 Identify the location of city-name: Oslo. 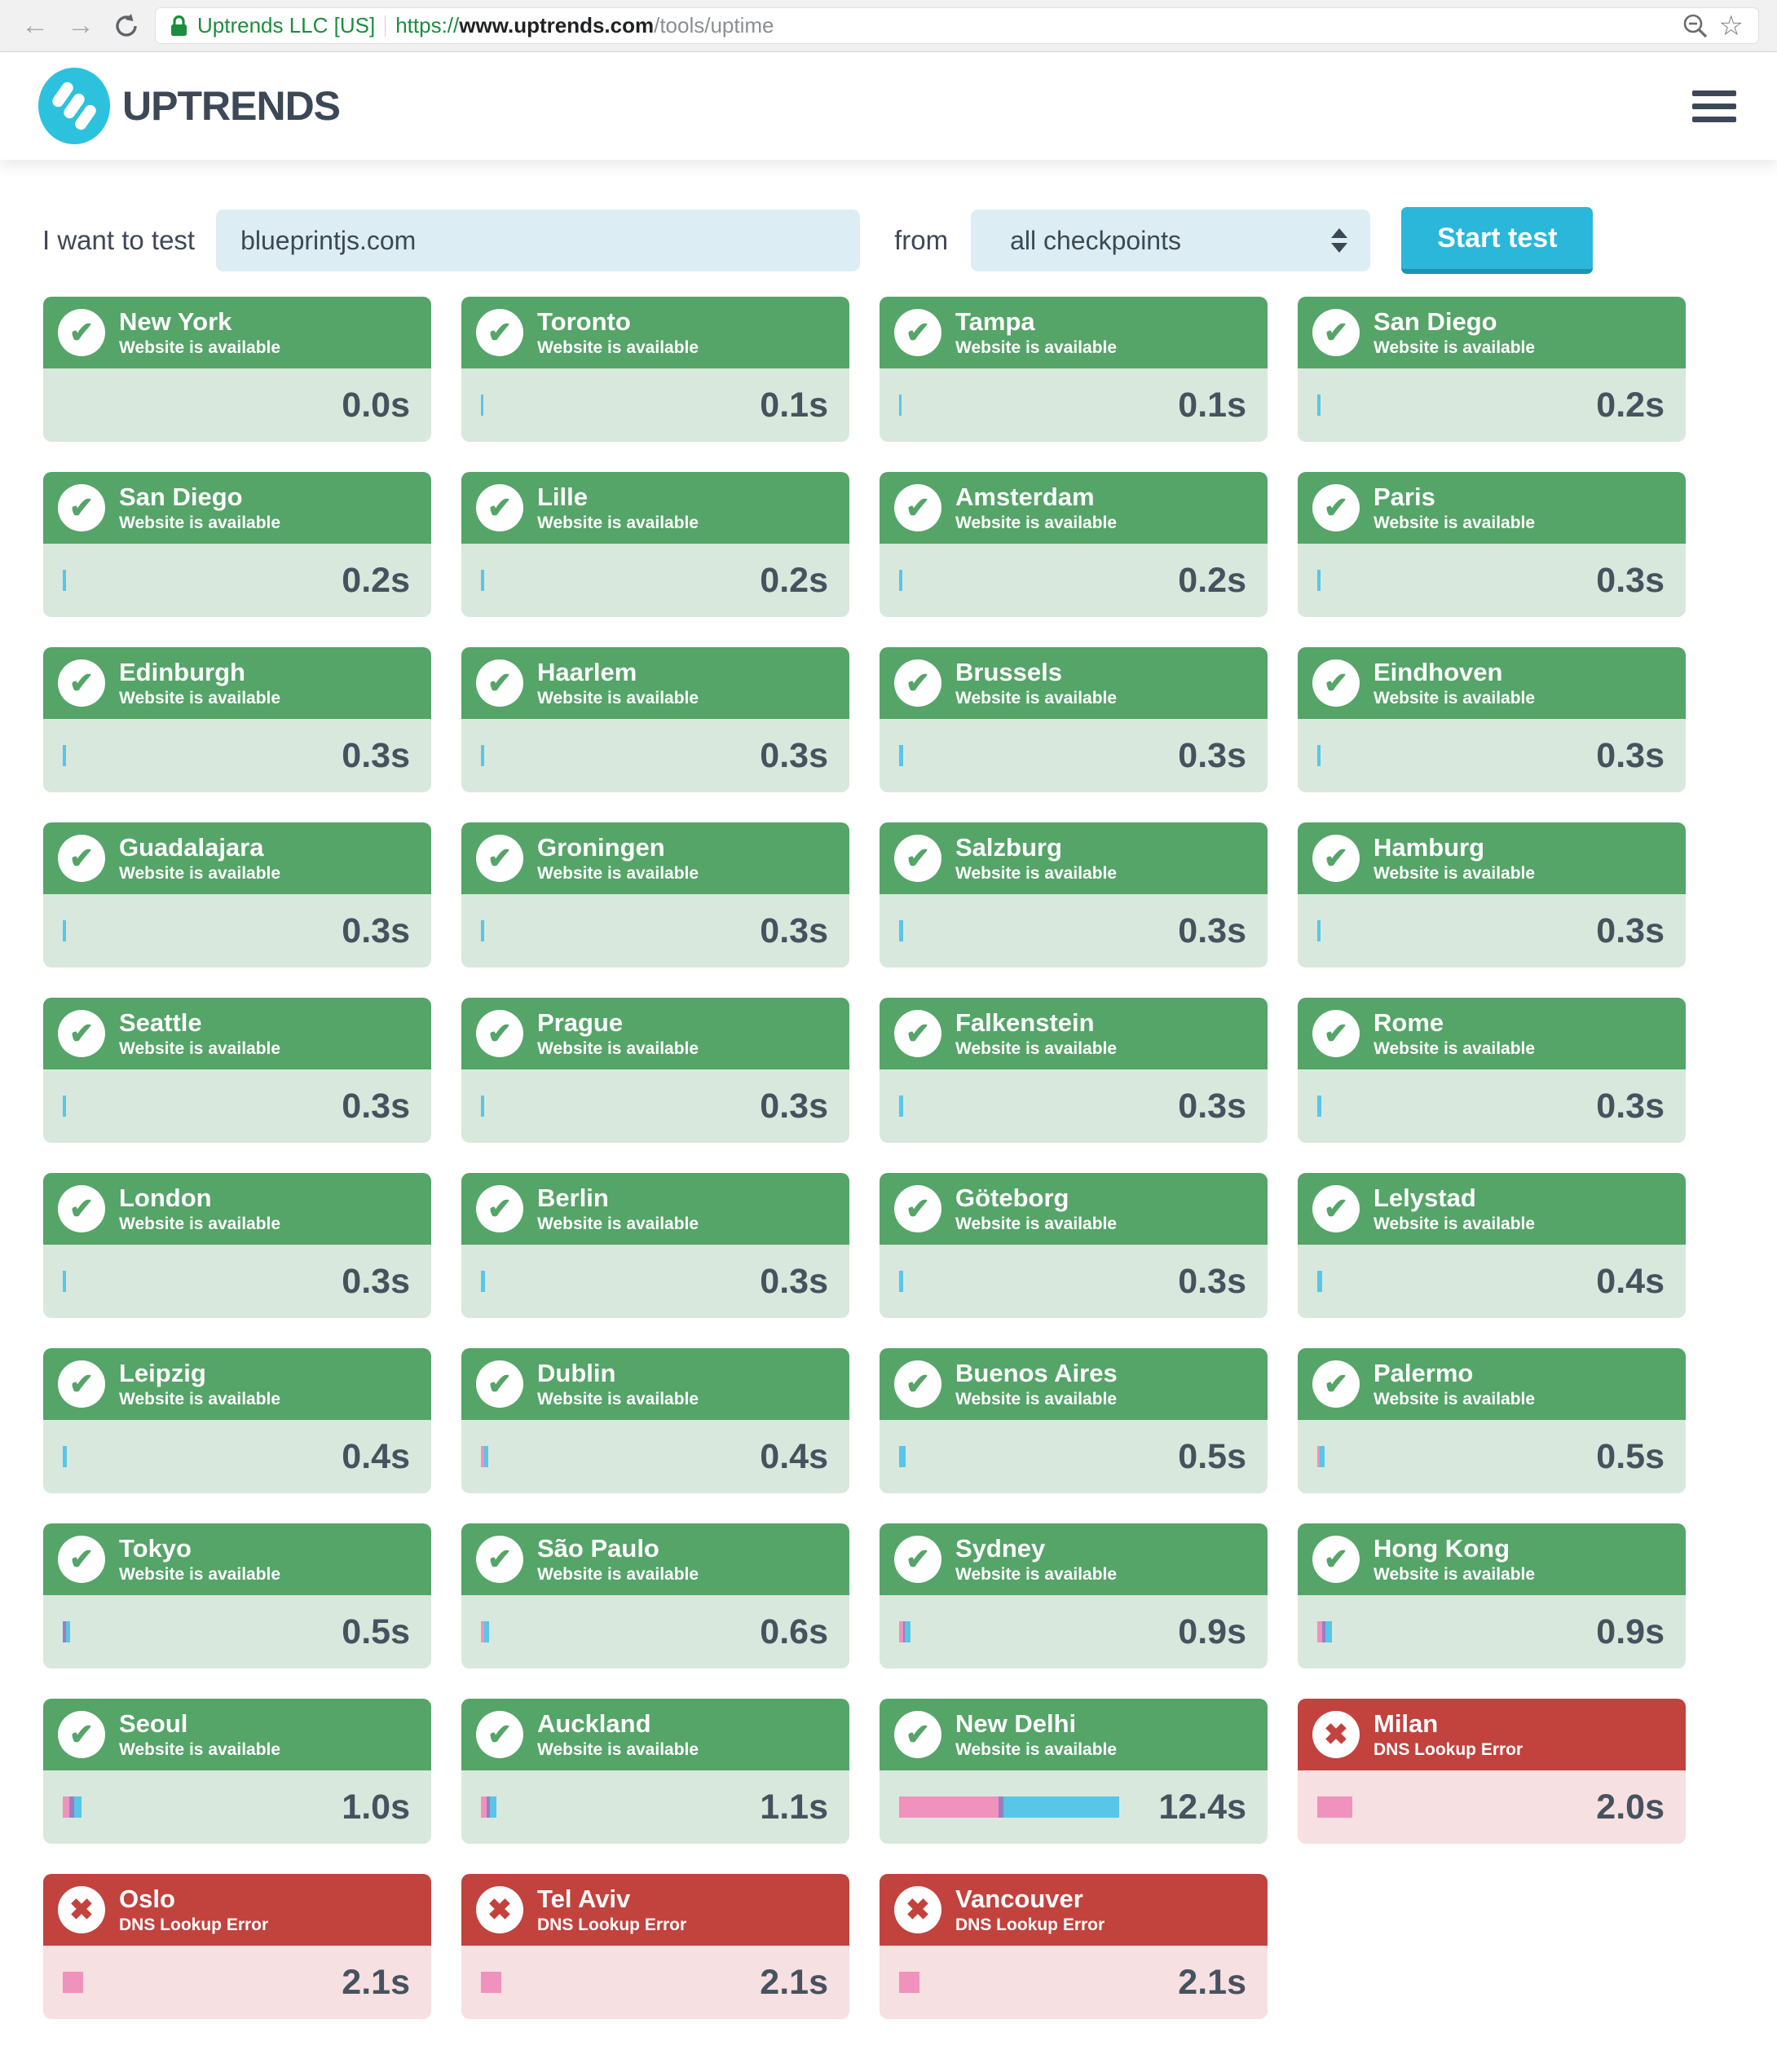
(147, 1899).